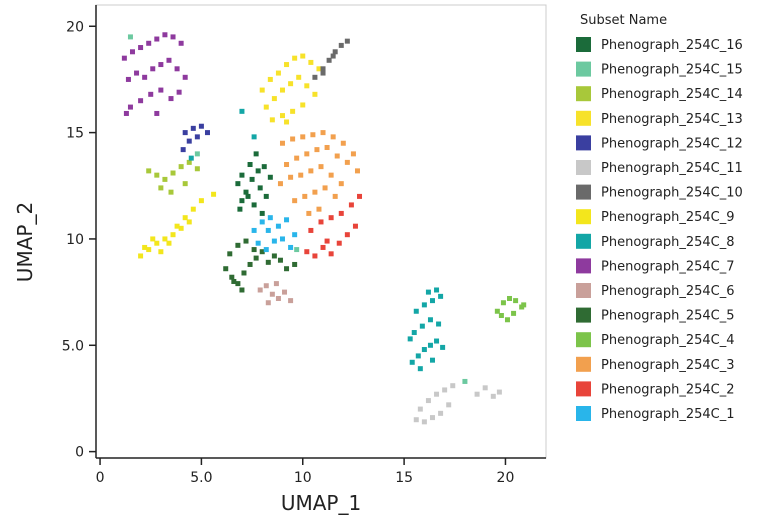 Image resolution: width=758 pixels, height=523 pixels. Describe the element at coordinates (623, 20) in the screenshot. I see `legend-title: Subset Name` at that location.